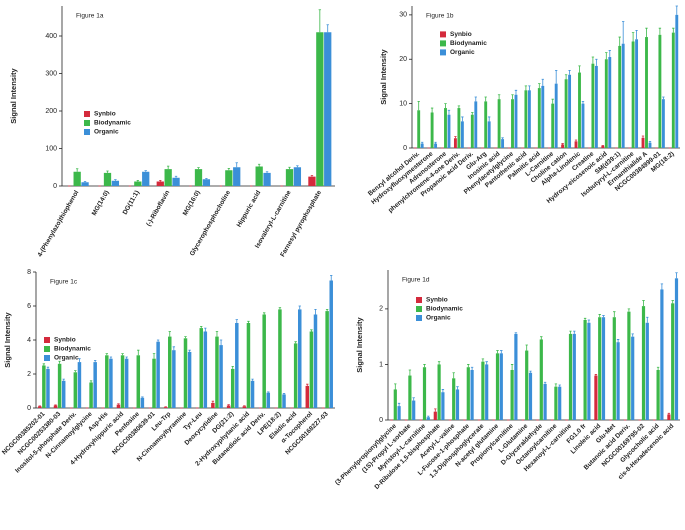  What do you see at coordinates (55, 186) in the screenshot?
I see `y-tick-label: 0` at bounding box center [55, 186].